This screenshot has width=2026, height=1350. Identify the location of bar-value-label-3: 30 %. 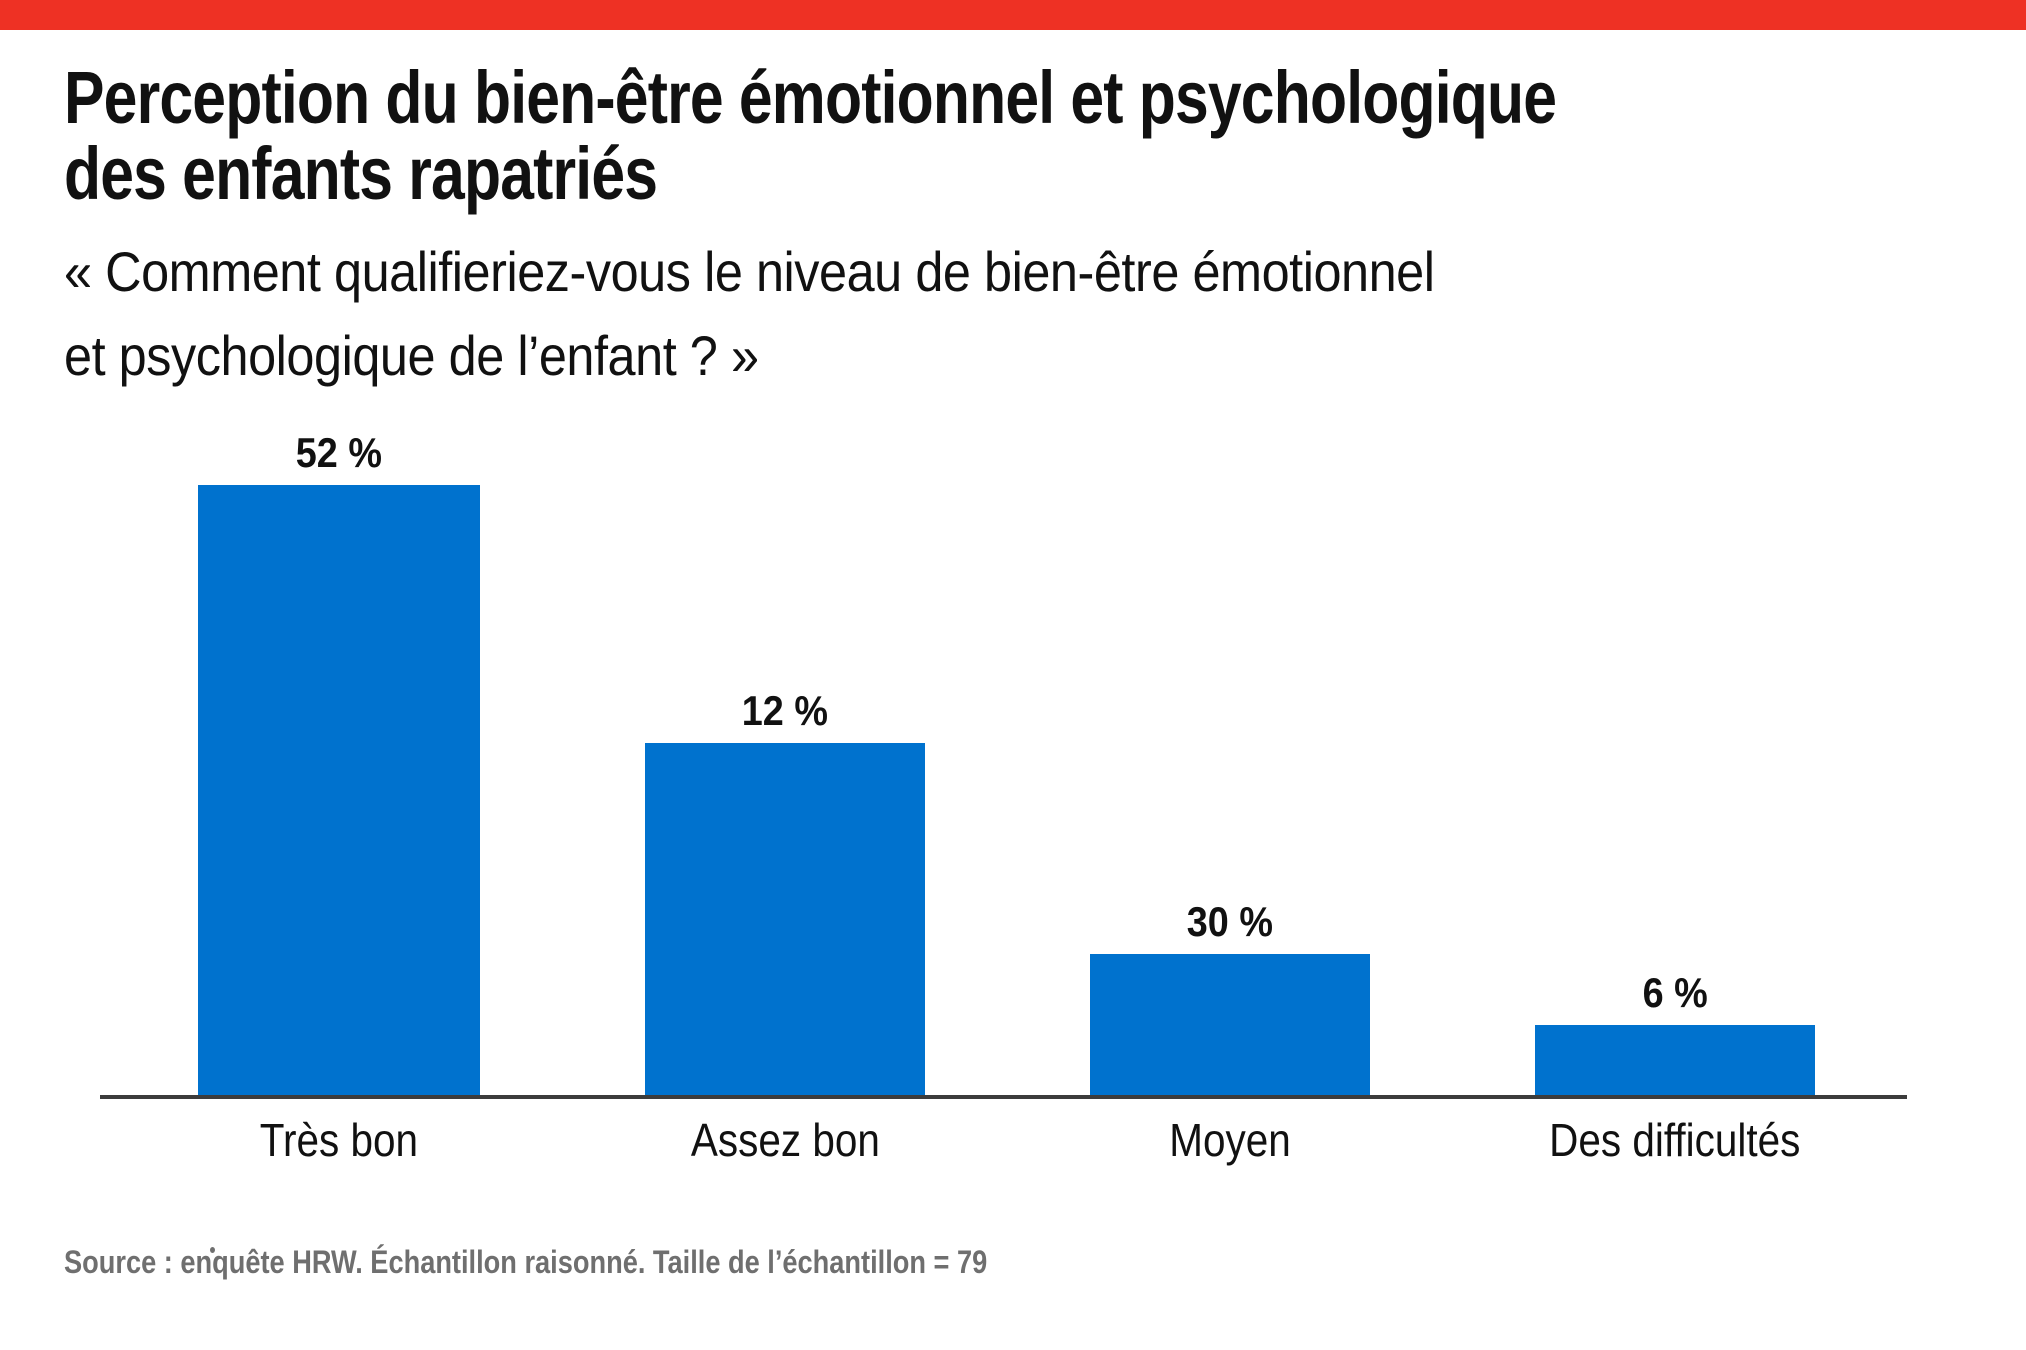
(1230, 921).